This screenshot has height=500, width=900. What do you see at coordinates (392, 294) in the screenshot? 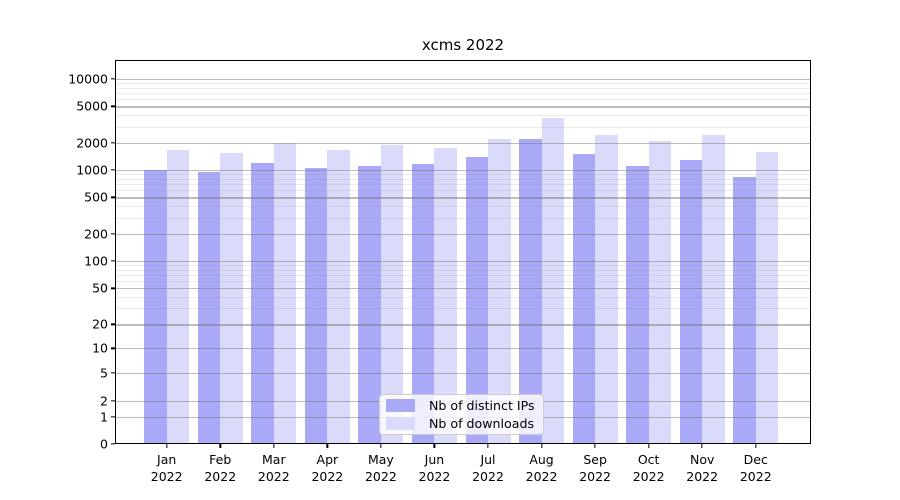
I see `bar-downloads-may` at bounding box center [392, 294].